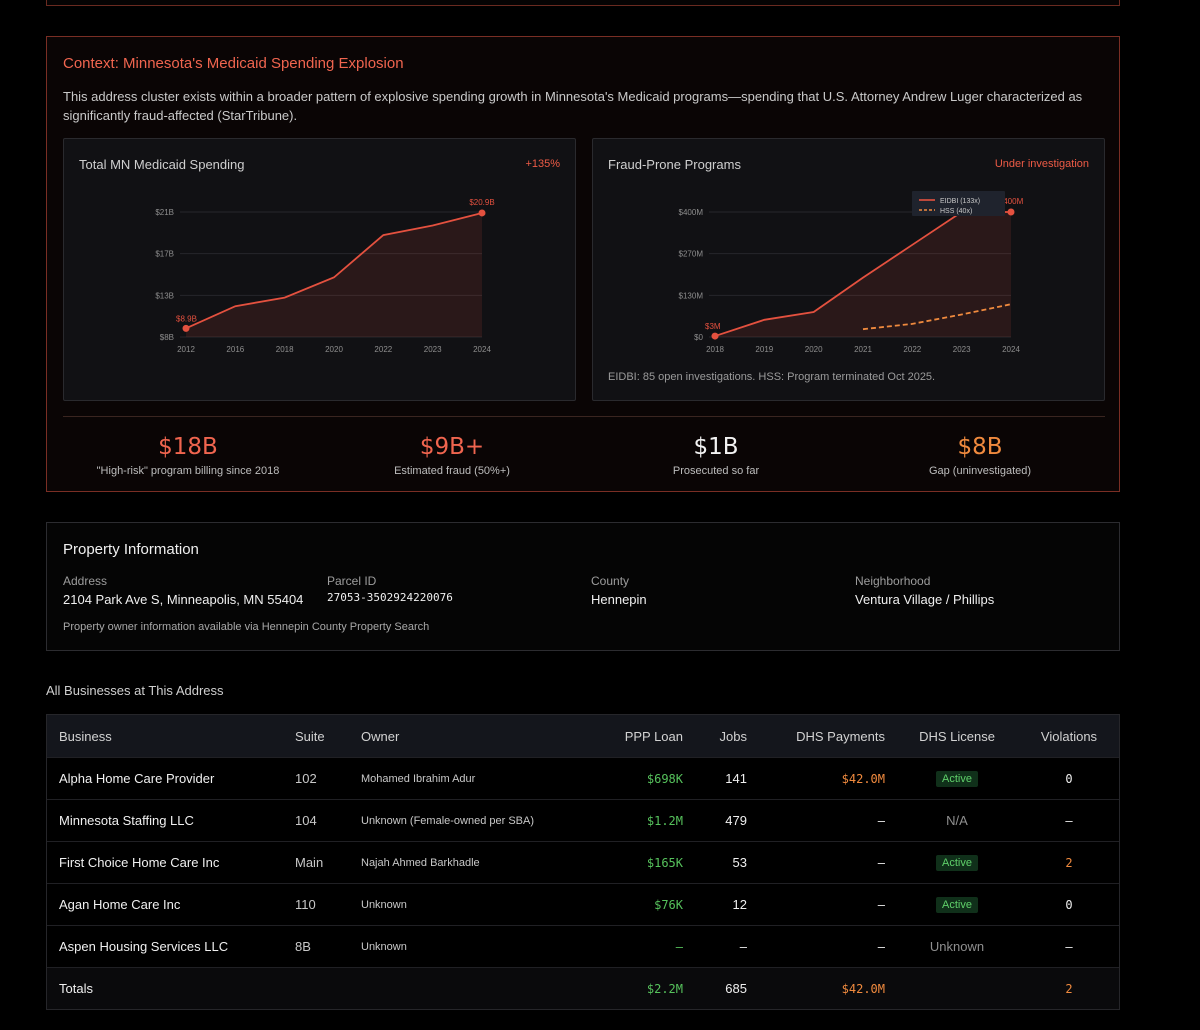  I want to click on stat-value: $18B, so click(188, 447).